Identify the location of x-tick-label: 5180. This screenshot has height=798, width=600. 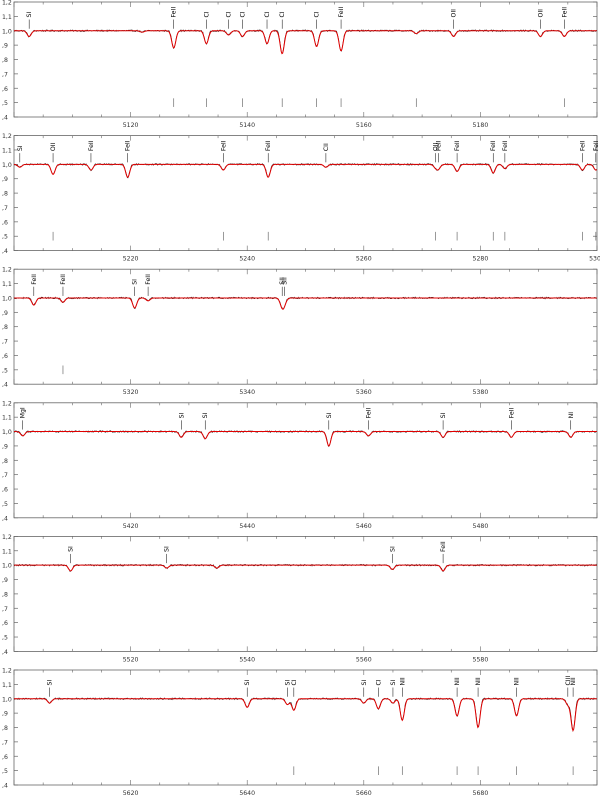
(481, 125).